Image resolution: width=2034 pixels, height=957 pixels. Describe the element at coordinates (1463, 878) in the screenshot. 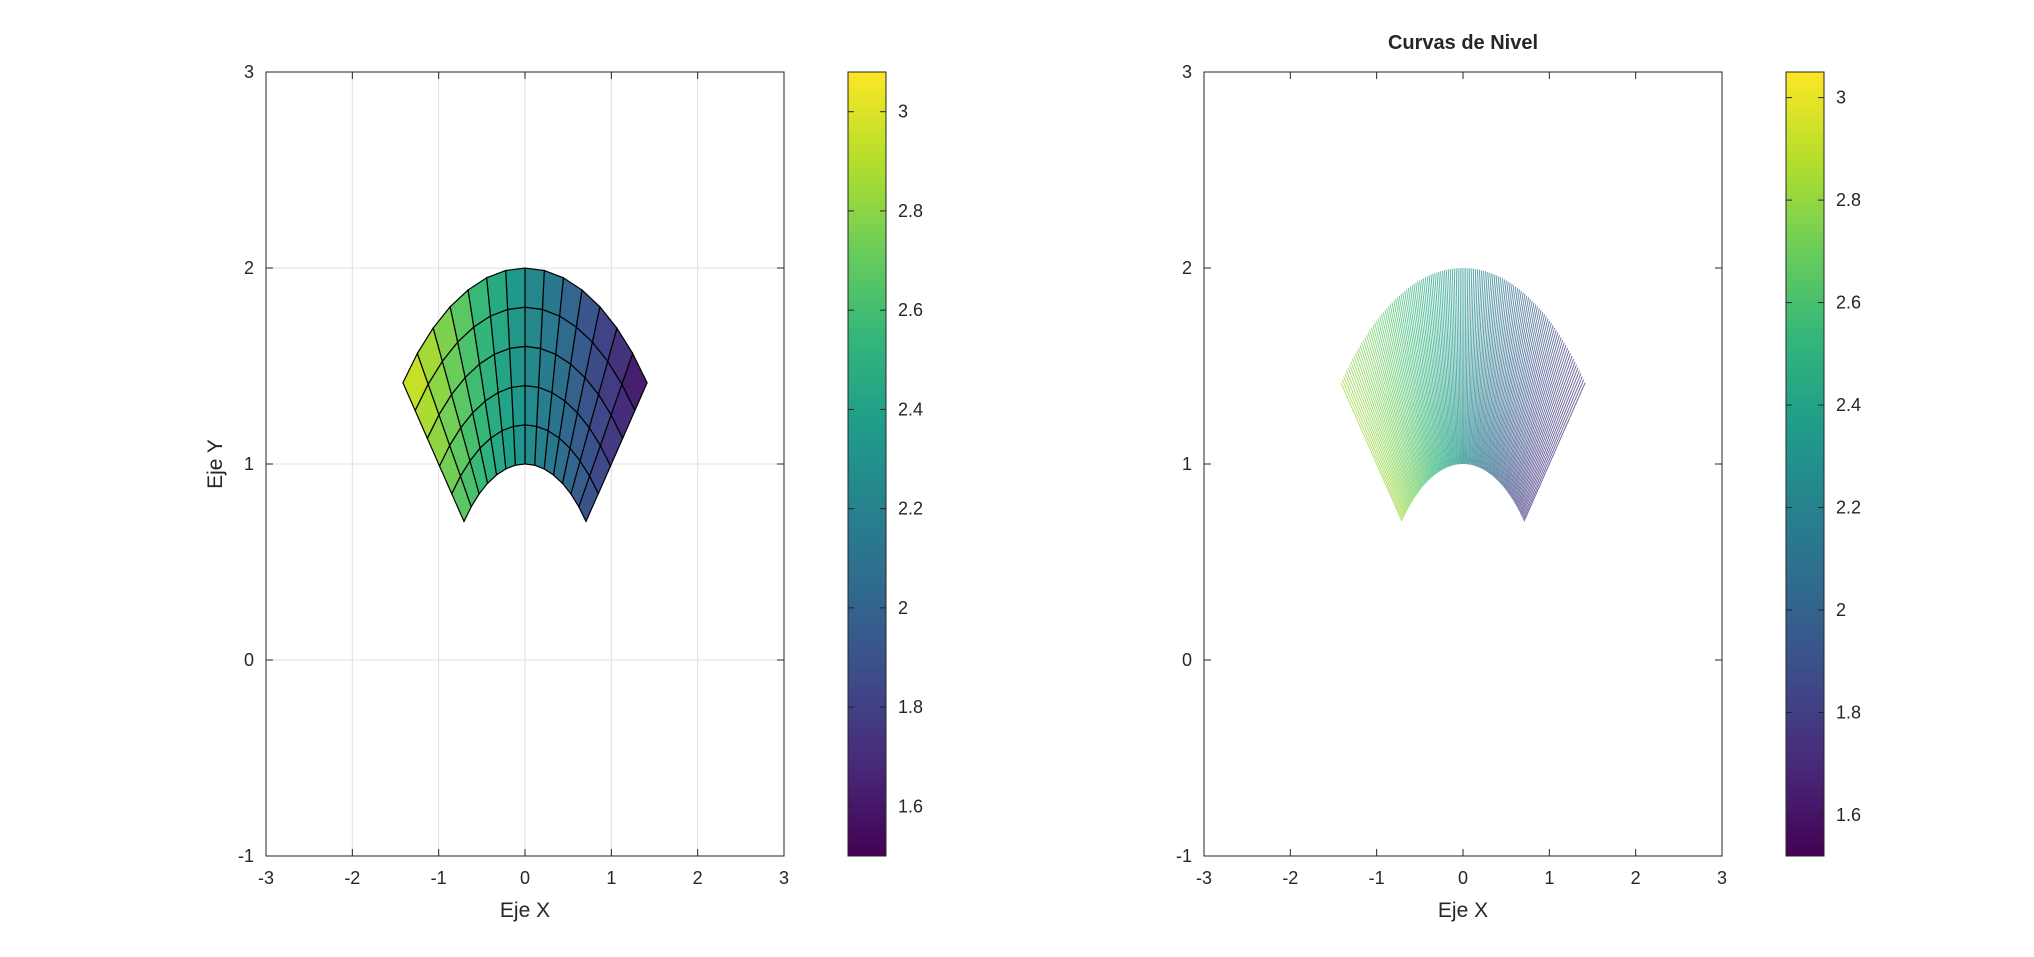

I see `x-tick-label: 0` at that location.